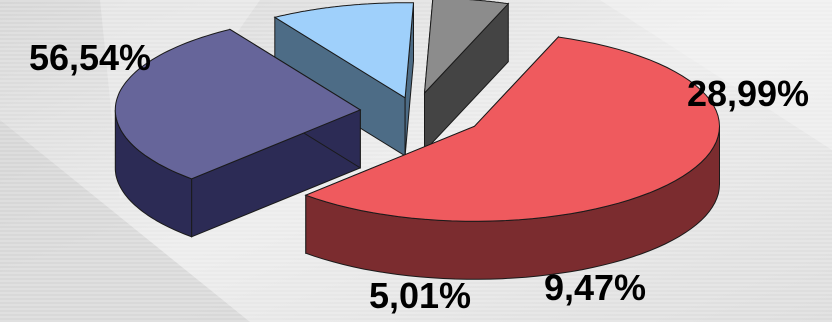  What do you see at coordinates (748, 93) in the screenshot?
I see `data-label: 28,99%` at bounding box center [748, 93].